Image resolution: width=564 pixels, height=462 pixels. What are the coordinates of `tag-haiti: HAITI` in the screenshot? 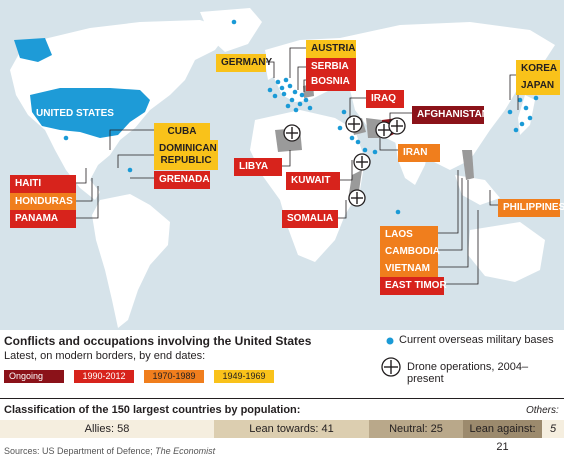 It's located at (43, 184).